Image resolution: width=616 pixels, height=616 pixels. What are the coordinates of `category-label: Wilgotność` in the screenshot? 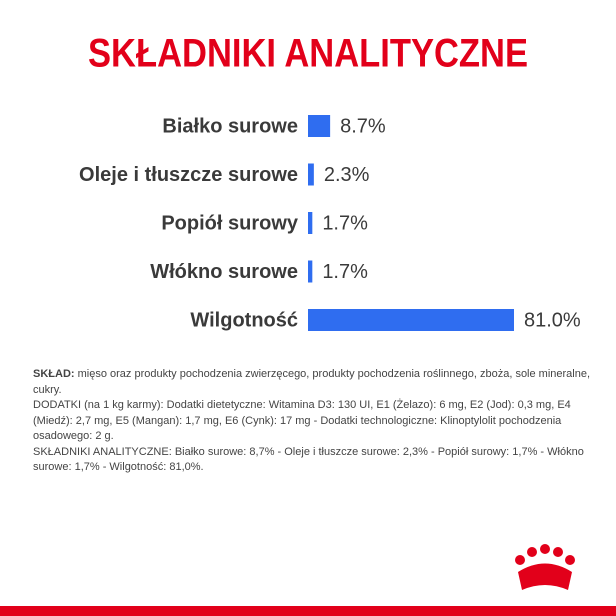 It's located at (244, 320).